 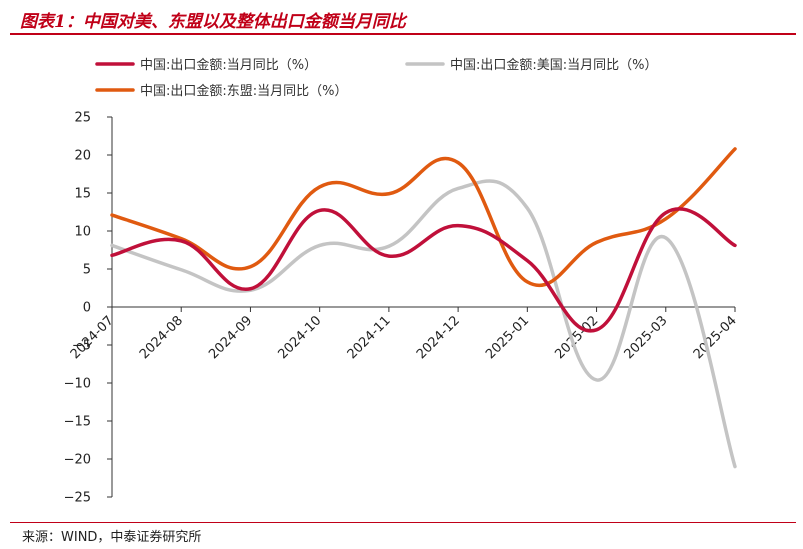 What do you see at coordinates (403, 34) in the screenshot?
I see `title-rule` at bounding box center [403, 34].